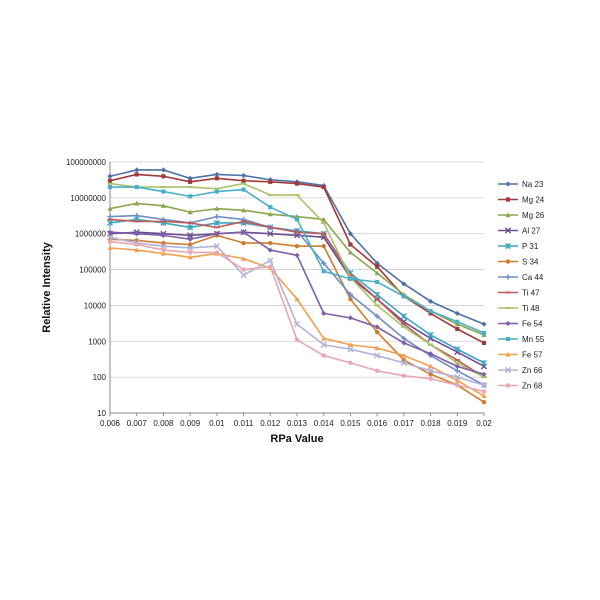 The image size is (600, 600). I want to click on legend-item-al-27: Al 27, so click(519, 231).